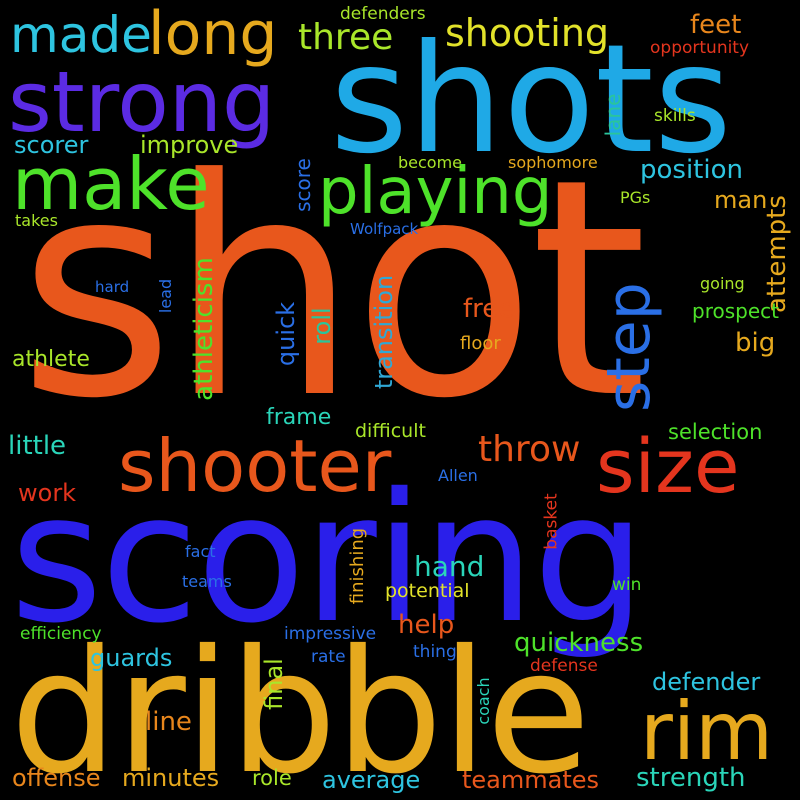 The image size is (800, 800). What do you see at coordinates (390, 431) in the screenshot?
I see `word-difficult: difficult` at bounding box center [390, 431].